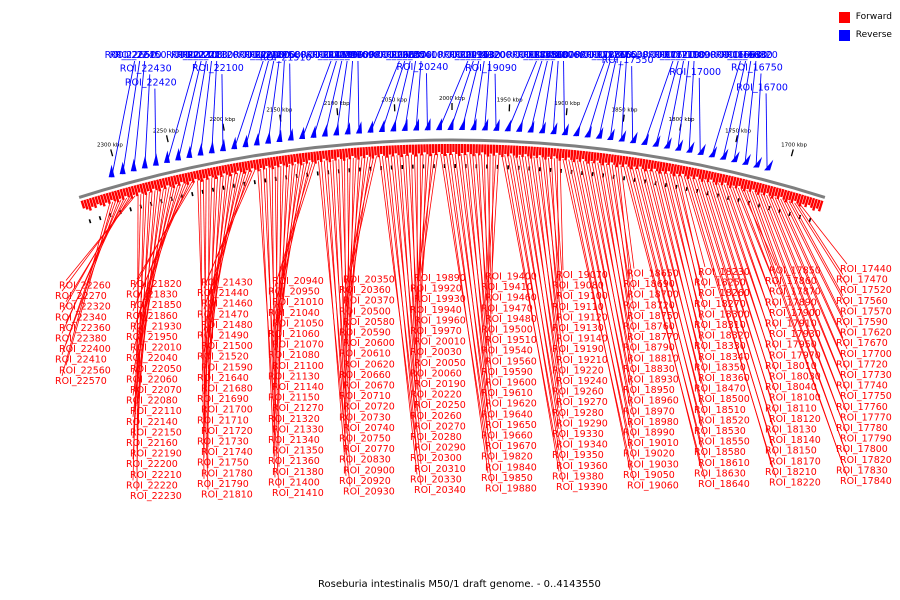 This screenshot has height=600, width=900. I want to click on forward-roi-label: ROI_22560, so click(85, 370).